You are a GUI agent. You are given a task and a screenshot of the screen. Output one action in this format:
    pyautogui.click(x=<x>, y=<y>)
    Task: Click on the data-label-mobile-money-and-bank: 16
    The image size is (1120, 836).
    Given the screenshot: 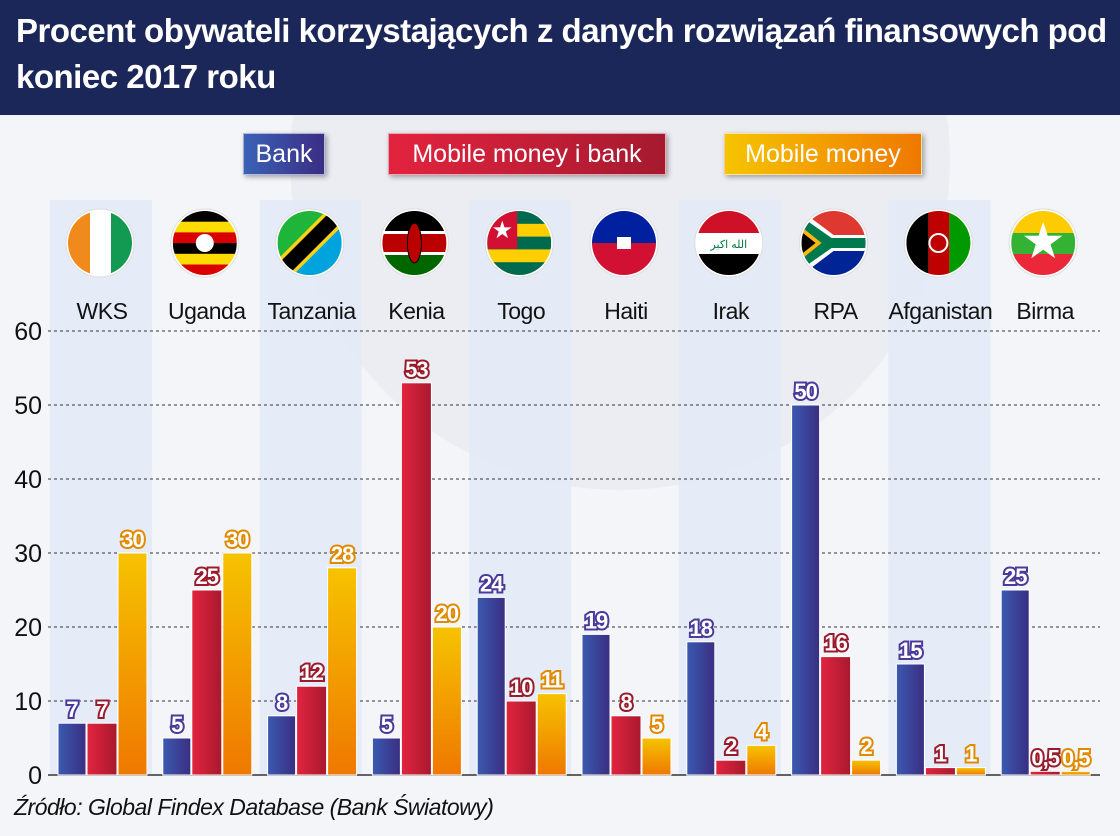 What is the action you would take?
    pyautogui.click(x=835, y=643)
    